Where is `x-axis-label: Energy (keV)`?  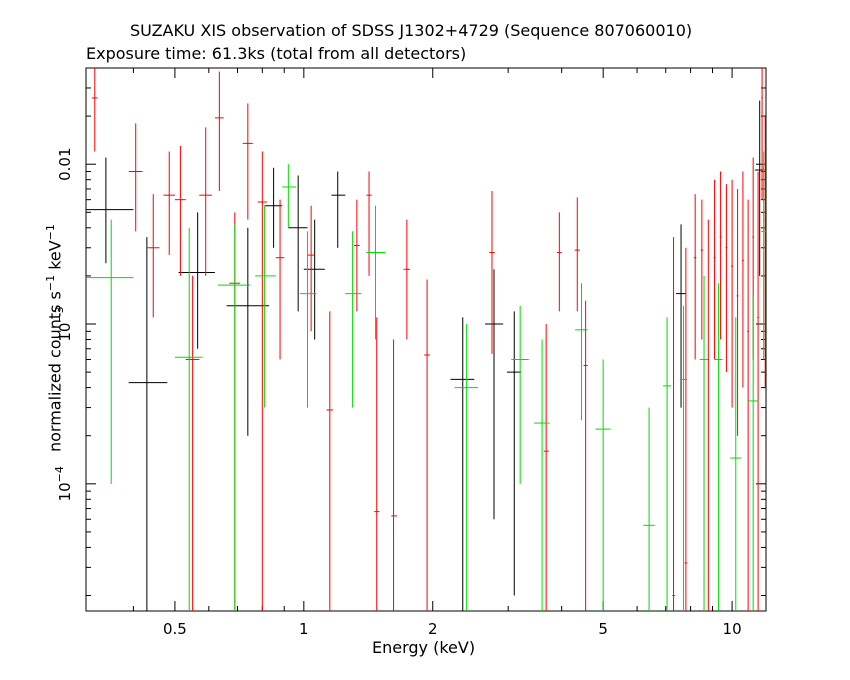 x-axis-label: Energy (keV) is located at coordinates (424, 647).